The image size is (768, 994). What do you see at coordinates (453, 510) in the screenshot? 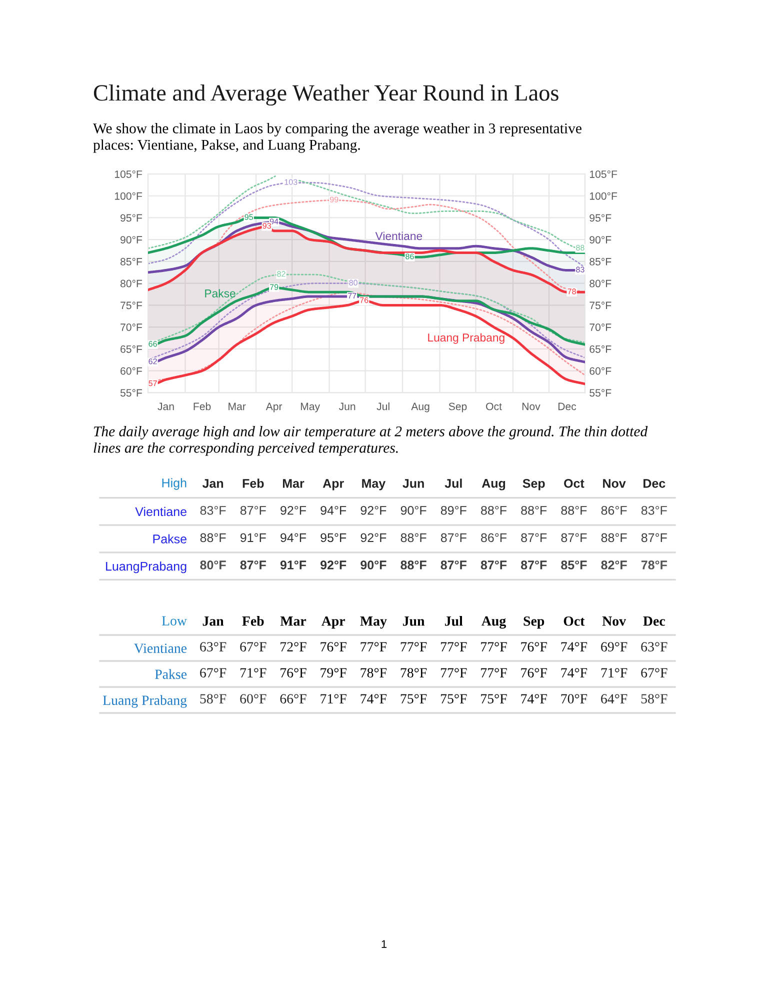
I see `data-label: 89°F` at bounding box center [453, 510].